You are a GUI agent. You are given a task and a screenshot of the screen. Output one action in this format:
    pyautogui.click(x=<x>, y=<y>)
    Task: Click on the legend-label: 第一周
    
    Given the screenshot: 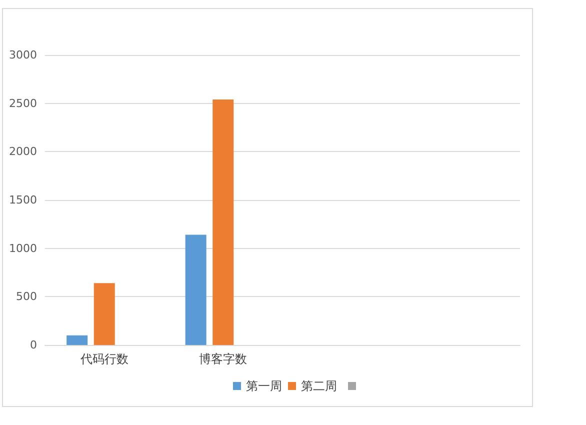 What is the action you would take?
    pyautogui.click(x=264, y=386)
    